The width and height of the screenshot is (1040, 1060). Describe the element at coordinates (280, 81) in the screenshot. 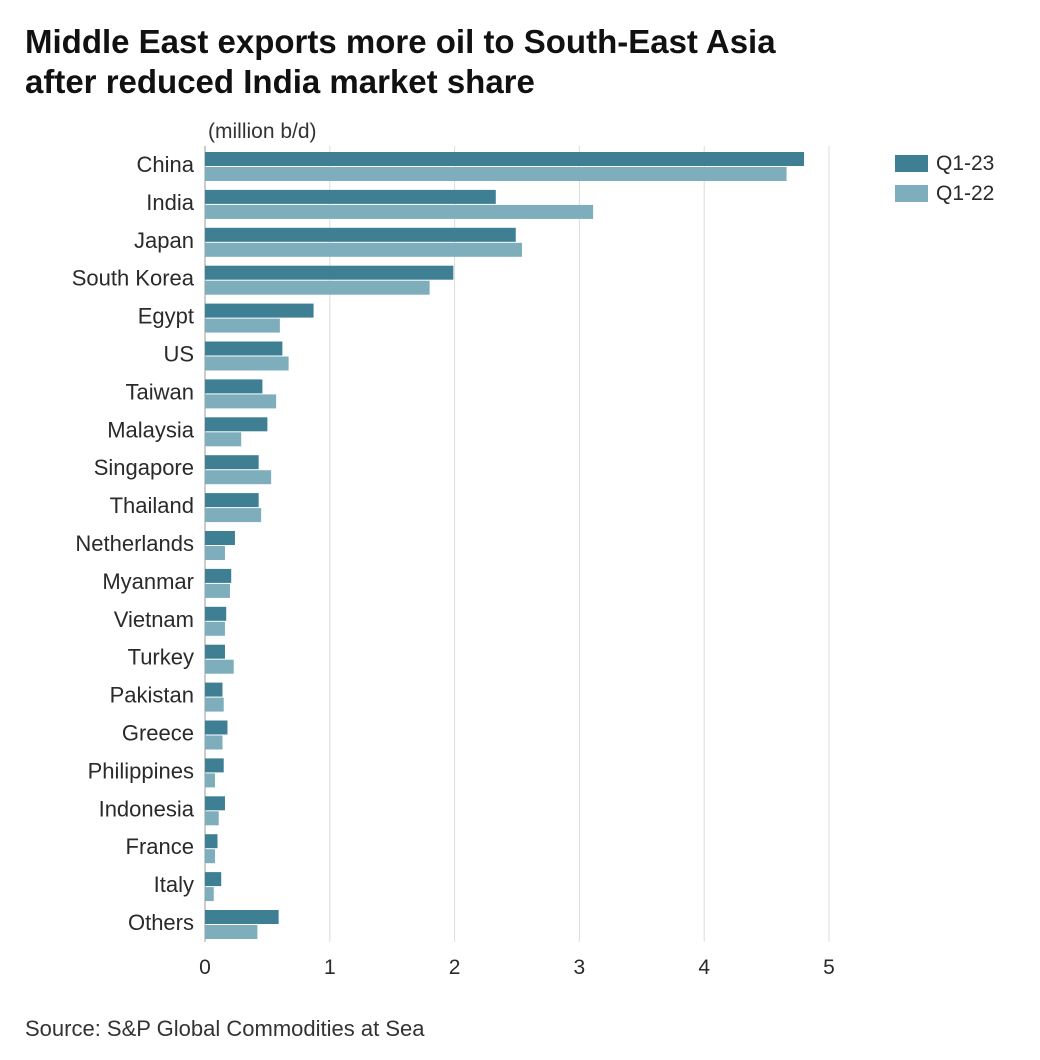

I see `chart-title-line-2: after reduced India market share` at that location.